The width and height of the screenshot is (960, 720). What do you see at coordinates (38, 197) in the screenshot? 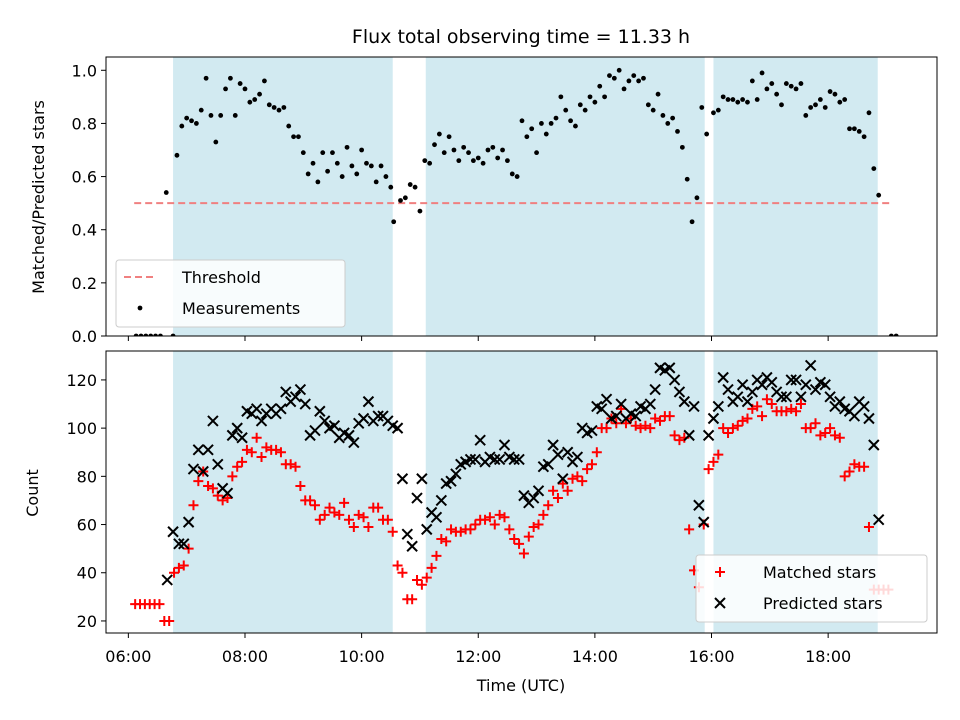
I see `top-y-axis-label: Matched/Predicted stars` at bounding box center [38, 197].